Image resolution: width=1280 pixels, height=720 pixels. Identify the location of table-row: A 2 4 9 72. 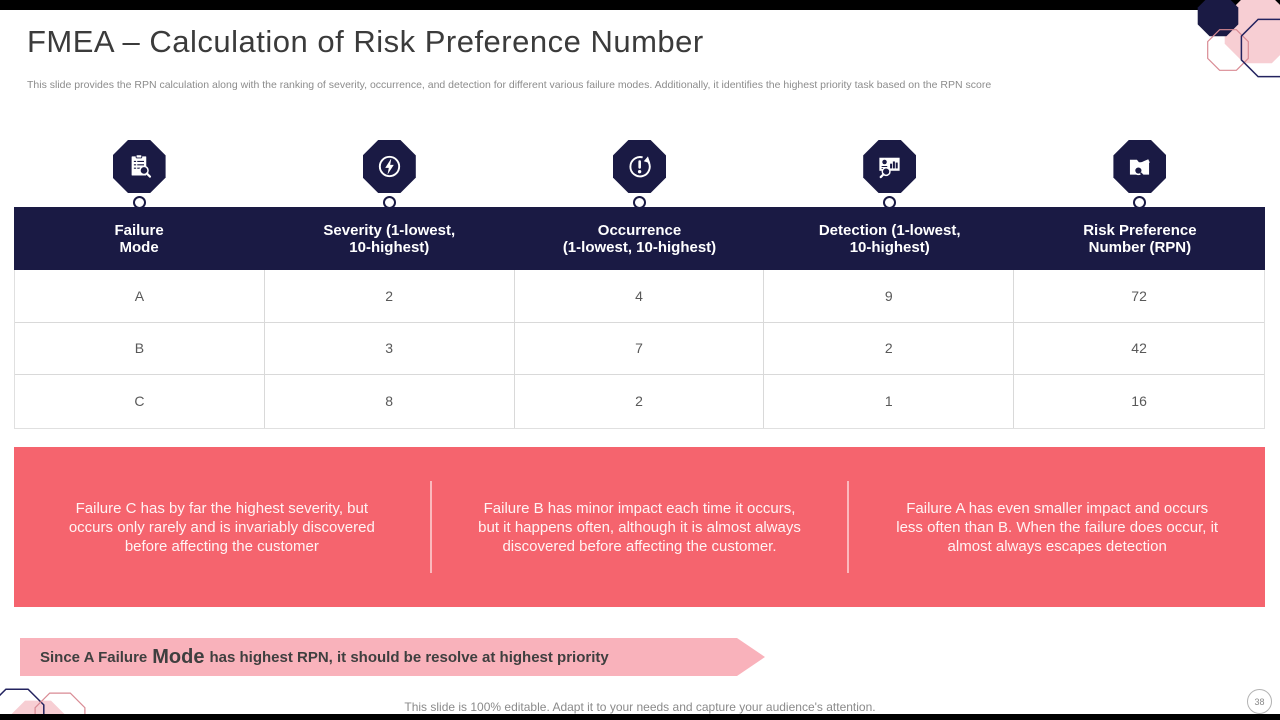
(639, 296).